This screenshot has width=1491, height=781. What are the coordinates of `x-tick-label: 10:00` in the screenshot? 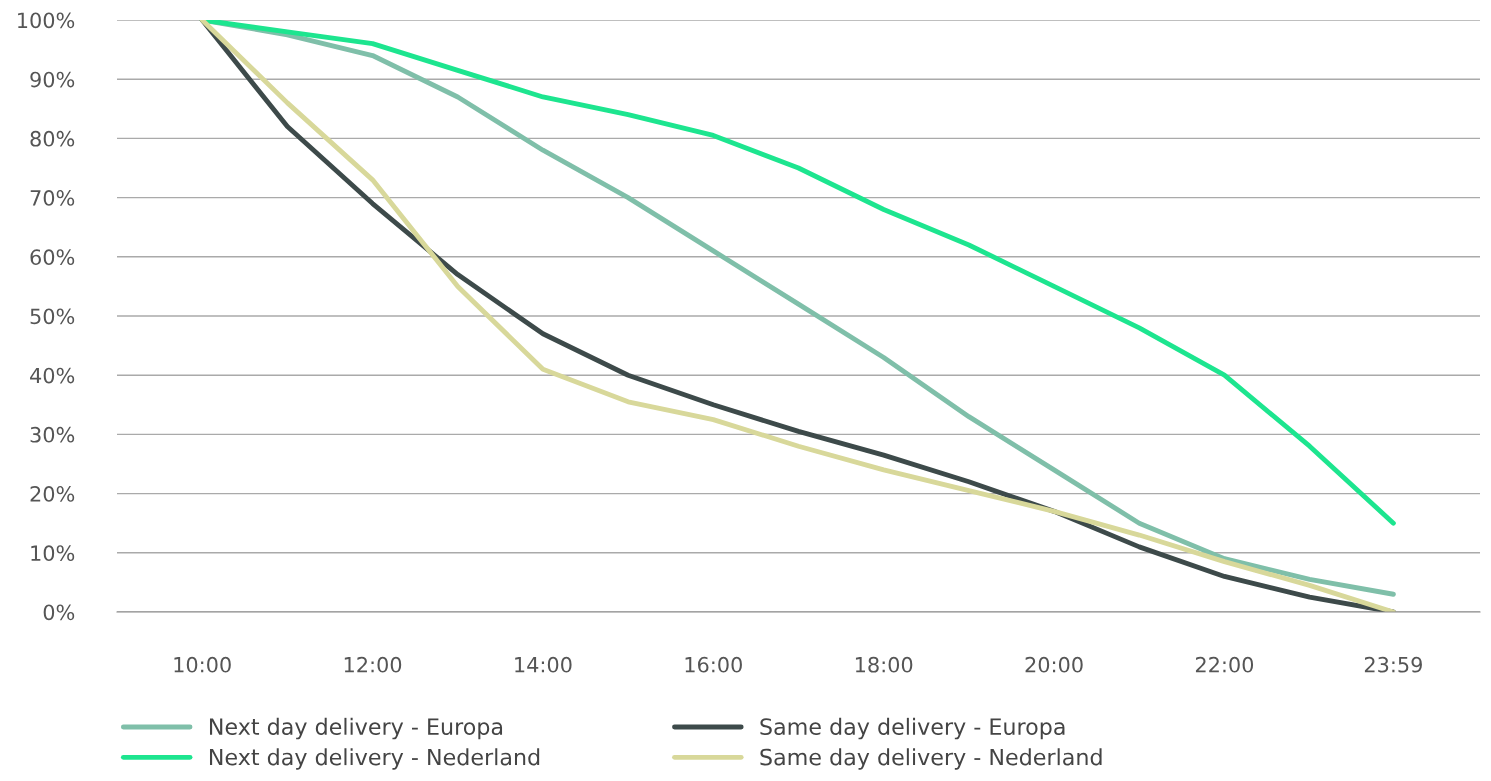 It's located at (202, 664).